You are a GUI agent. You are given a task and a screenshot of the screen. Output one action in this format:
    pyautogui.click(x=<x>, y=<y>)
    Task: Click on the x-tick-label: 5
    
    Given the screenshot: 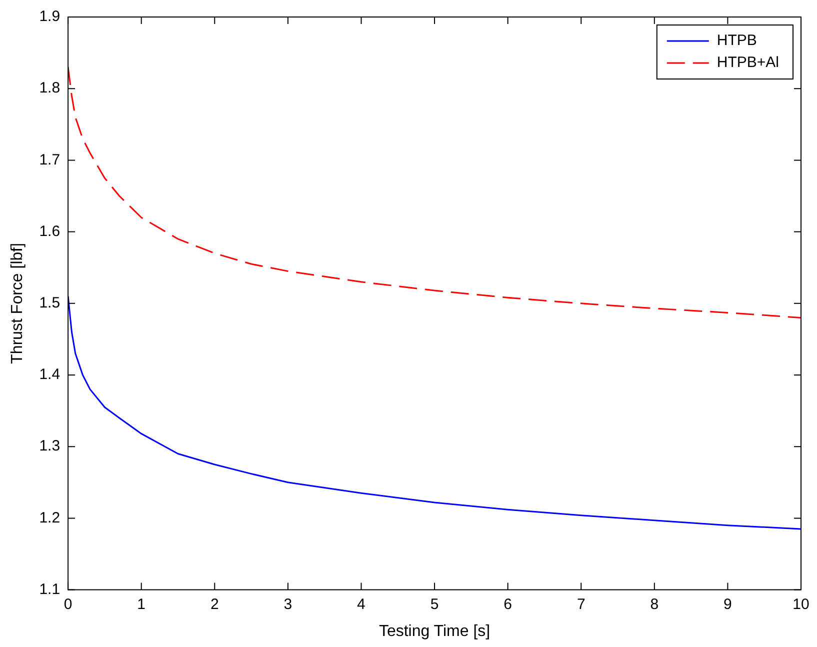 What is the action you would take?
    pyautogui.click(x=434, y=604)
    